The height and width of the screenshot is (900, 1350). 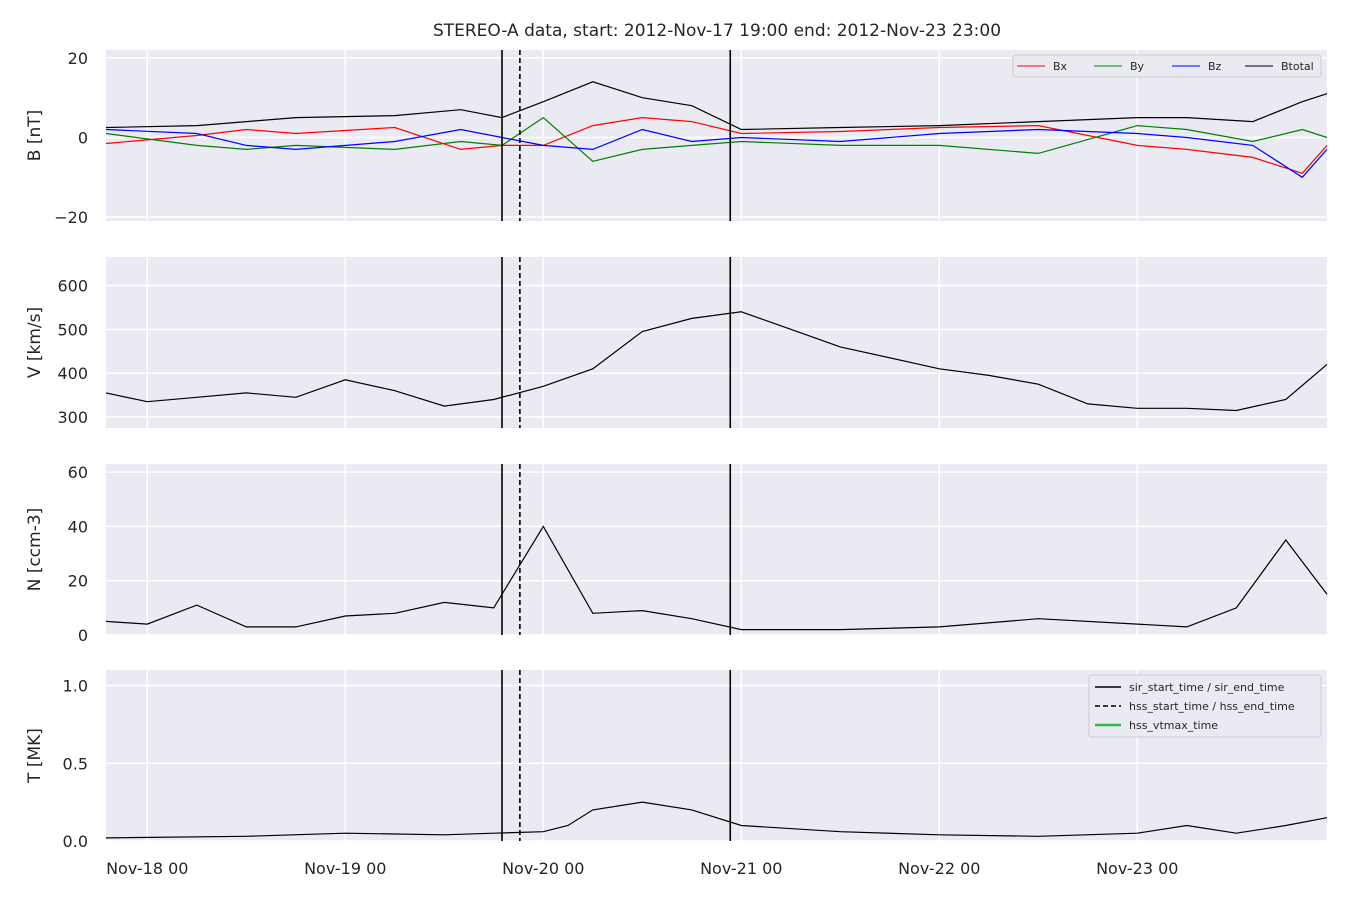 What do you see at coordinates (716, 361) in the screenshot?
I see `series-line-V` at bounding box center [716, 361].